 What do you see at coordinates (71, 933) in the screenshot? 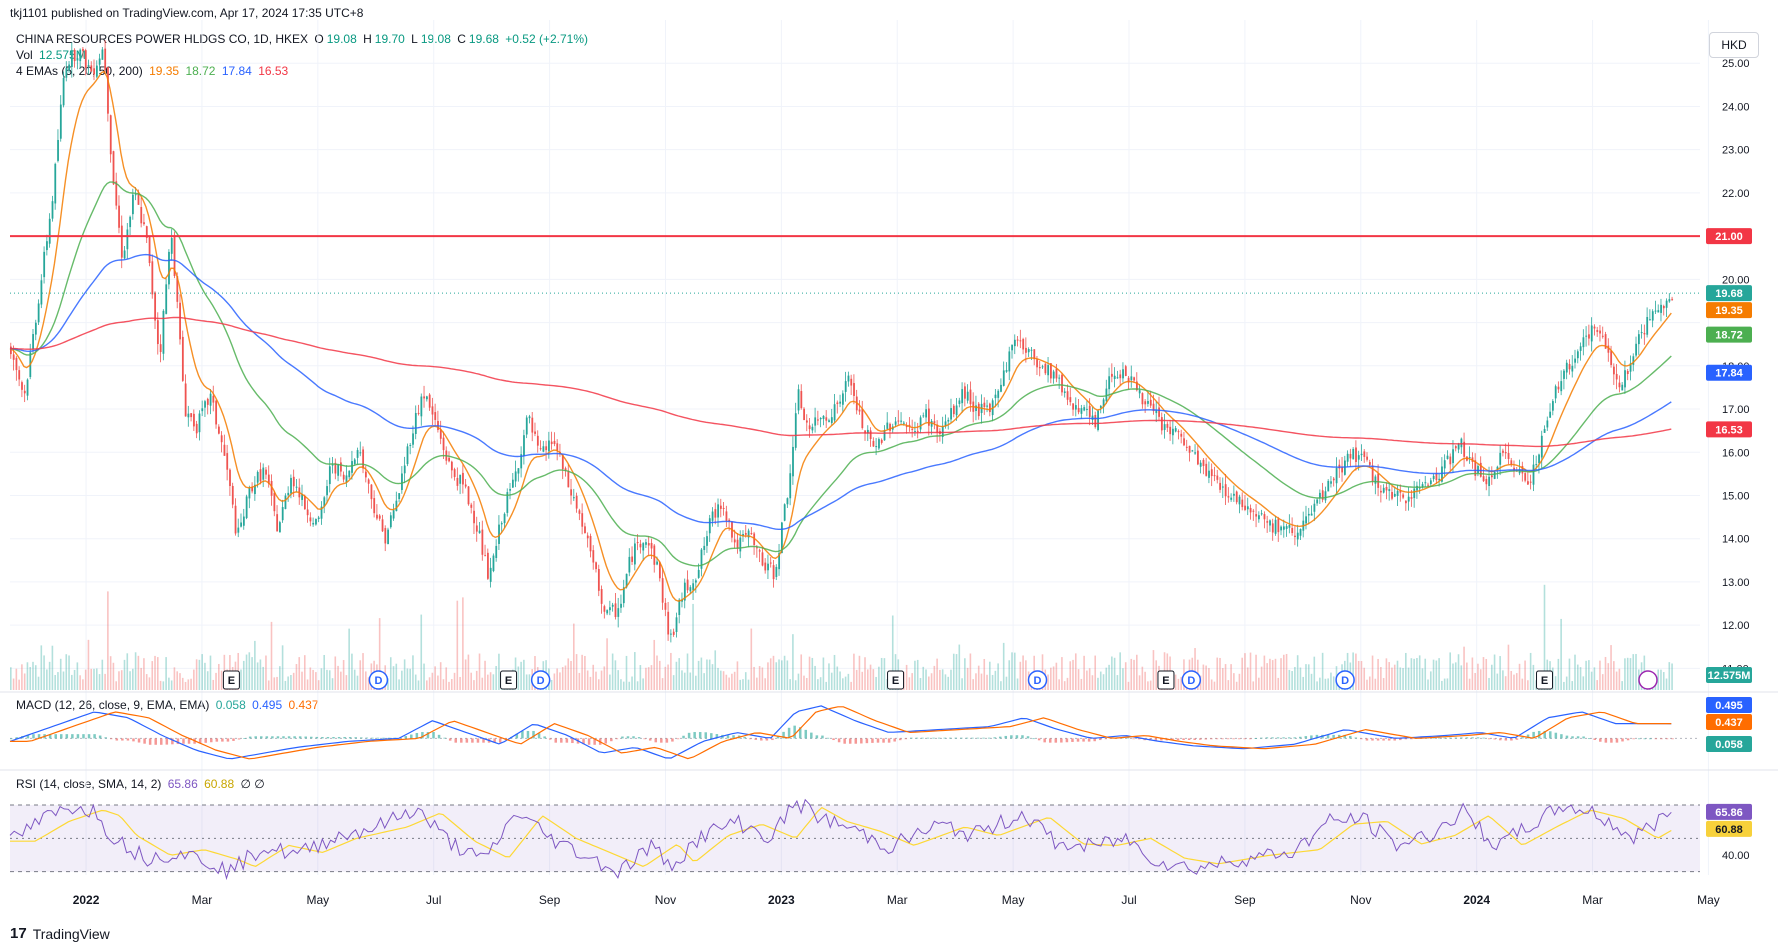
I see `footer-brand-label: TradingView` at bounding box center [71, 933].